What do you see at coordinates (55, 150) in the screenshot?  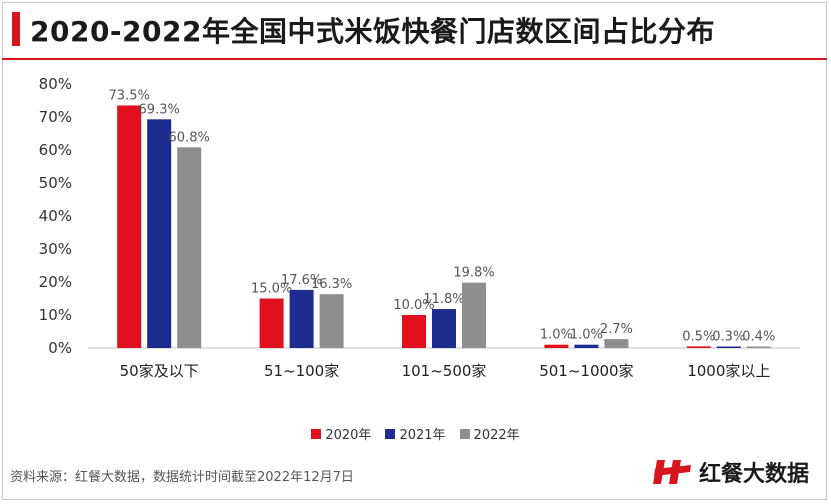 I see `y-tick-label: 60%` at bounding box center [55, 150].